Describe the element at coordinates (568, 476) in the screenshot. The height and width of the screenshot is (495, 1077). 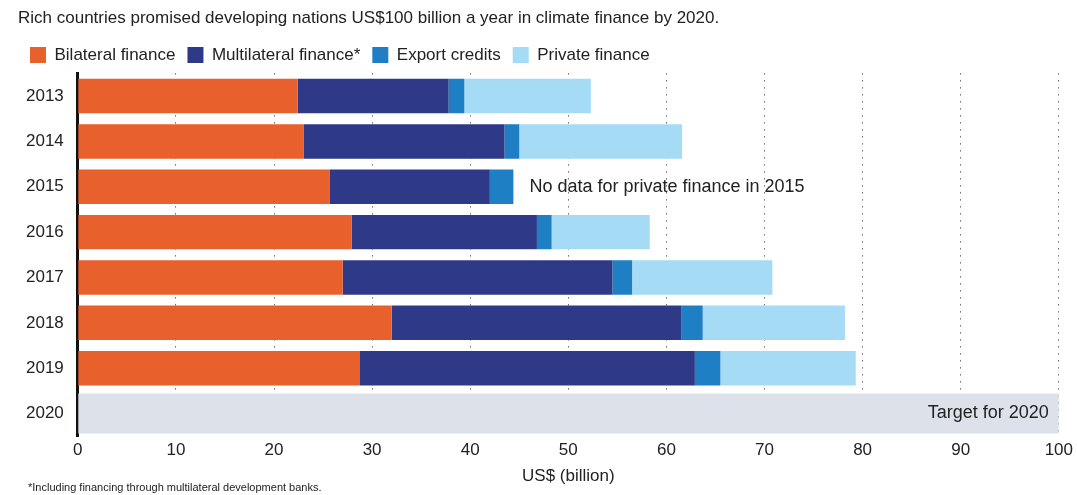
I see `x-axis-title: US$ (billion)` at that location.